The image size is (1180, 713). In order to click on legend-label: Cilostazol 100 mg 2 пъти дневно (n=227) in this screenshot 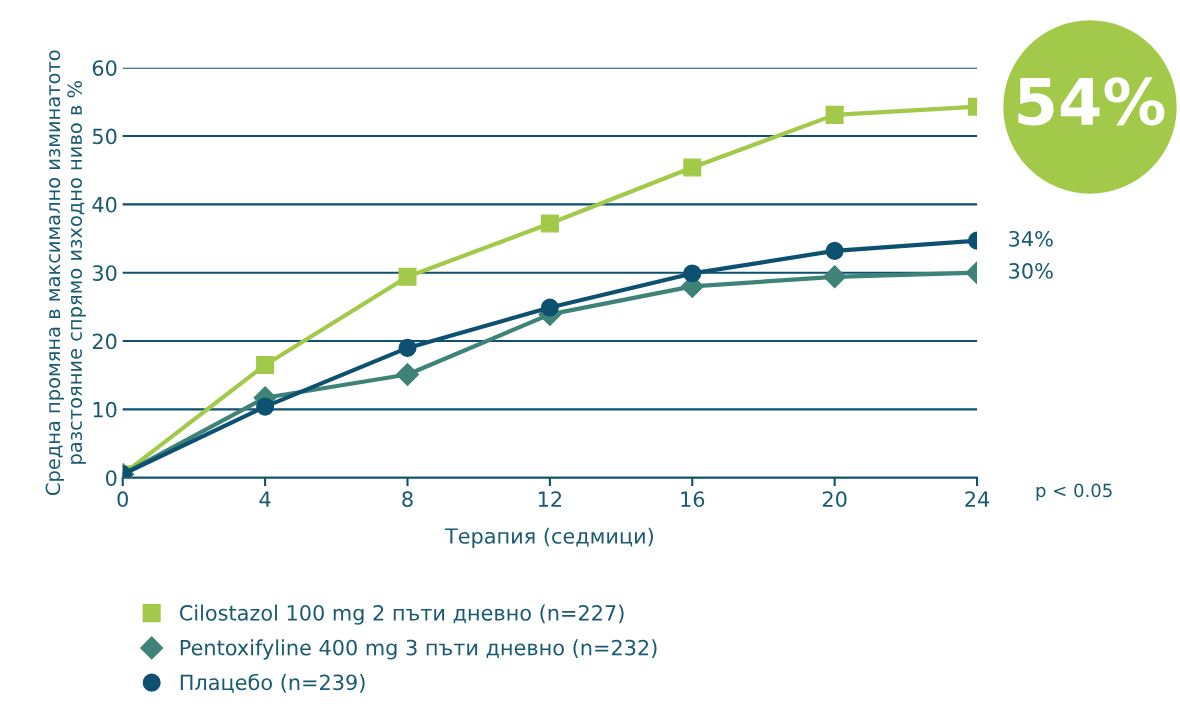, I will do `click(401, 614)`.